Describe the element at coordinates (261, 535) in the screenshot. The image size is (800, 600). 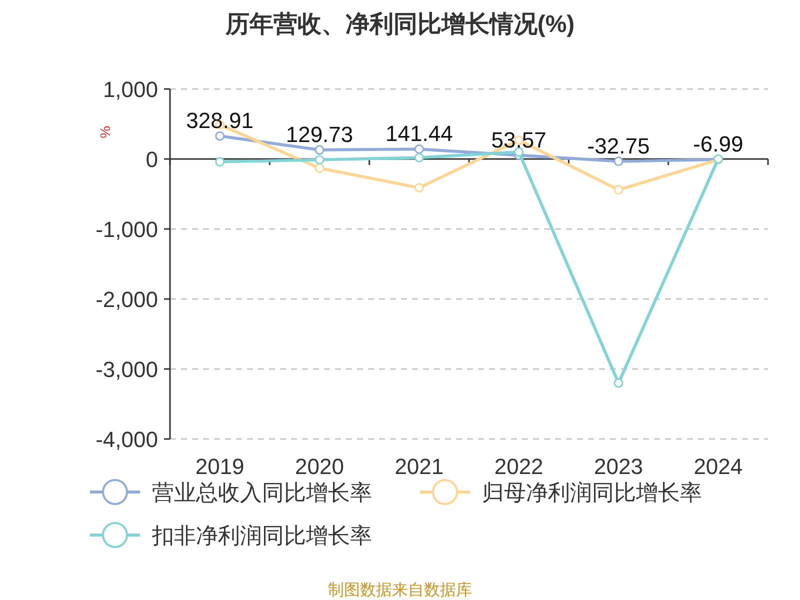
I see `legend-label: 扣非净利润同比增长率` at that location.